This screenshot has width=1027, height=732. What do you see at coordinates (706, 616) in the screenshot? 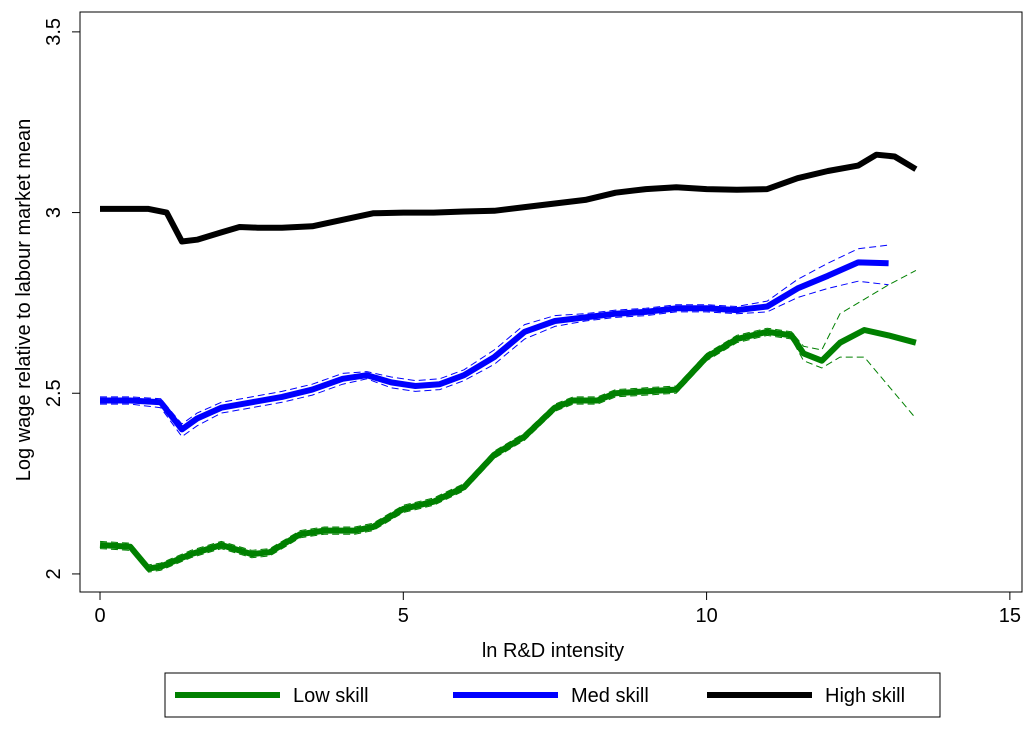
I see `x-tick-label: 10` at bounding box center [706, 616].